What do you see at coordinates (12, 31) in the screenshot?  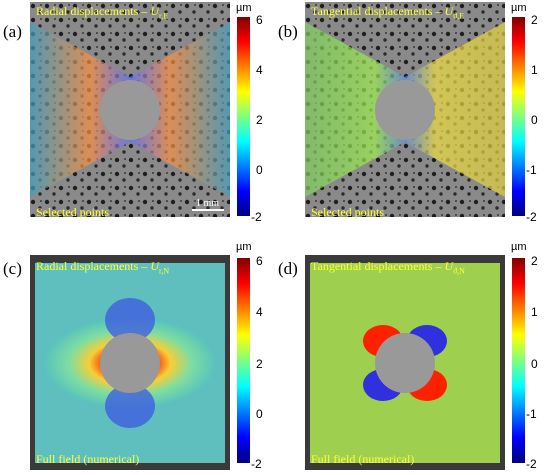 I see `panel-label: (a)` at bounding box center [12, 31].